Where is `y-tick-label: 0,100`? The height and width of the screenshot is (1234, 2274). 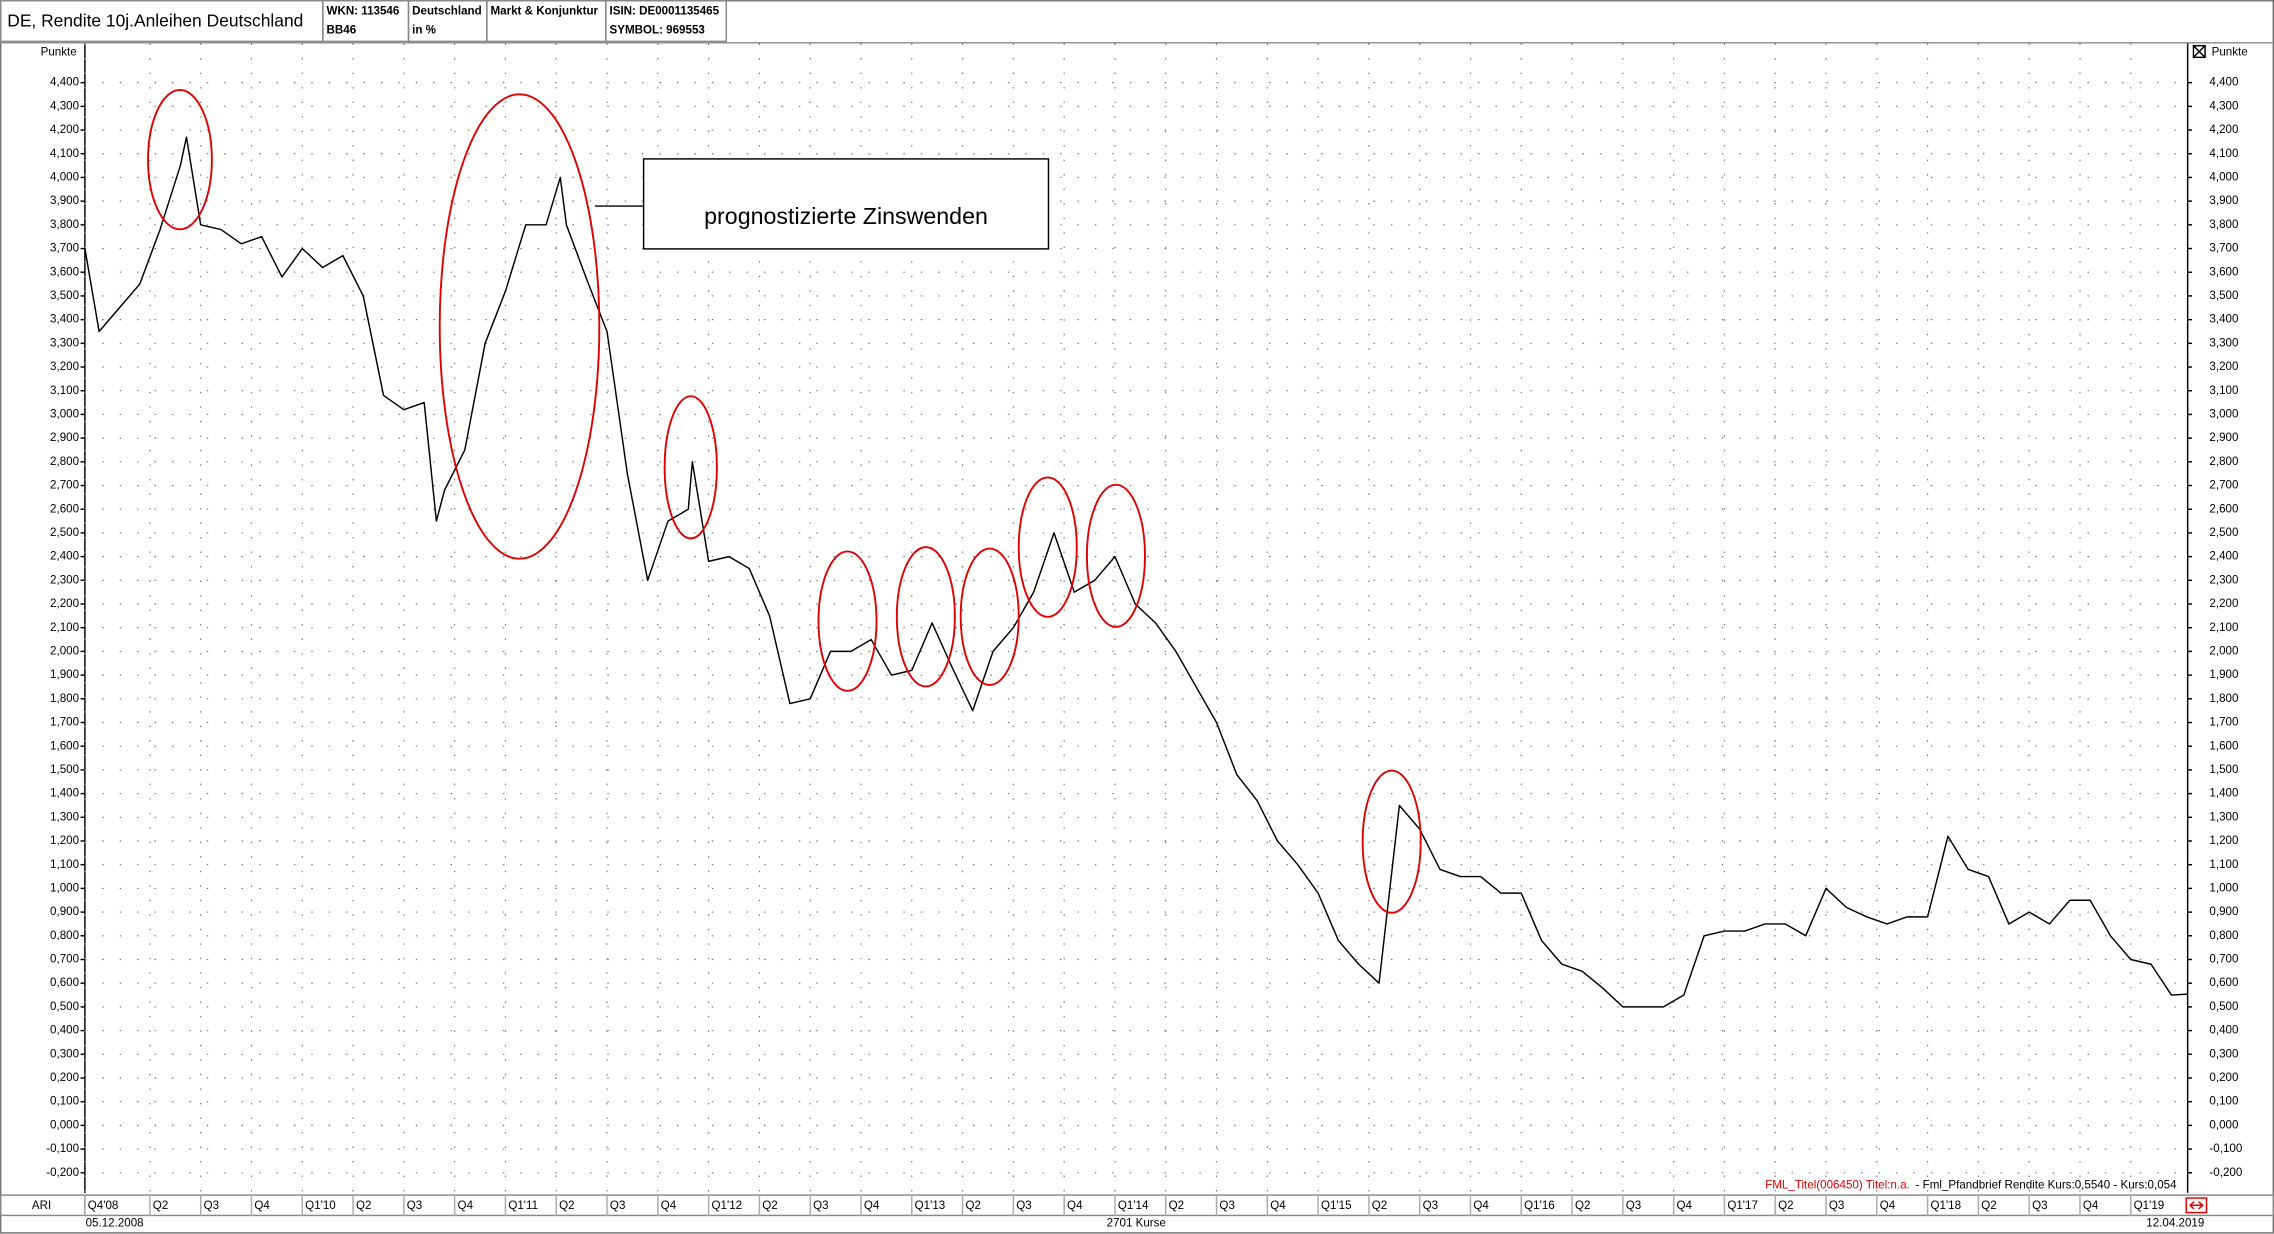
y-tick-label: 0,100 is located at coordinates (64, 1101).